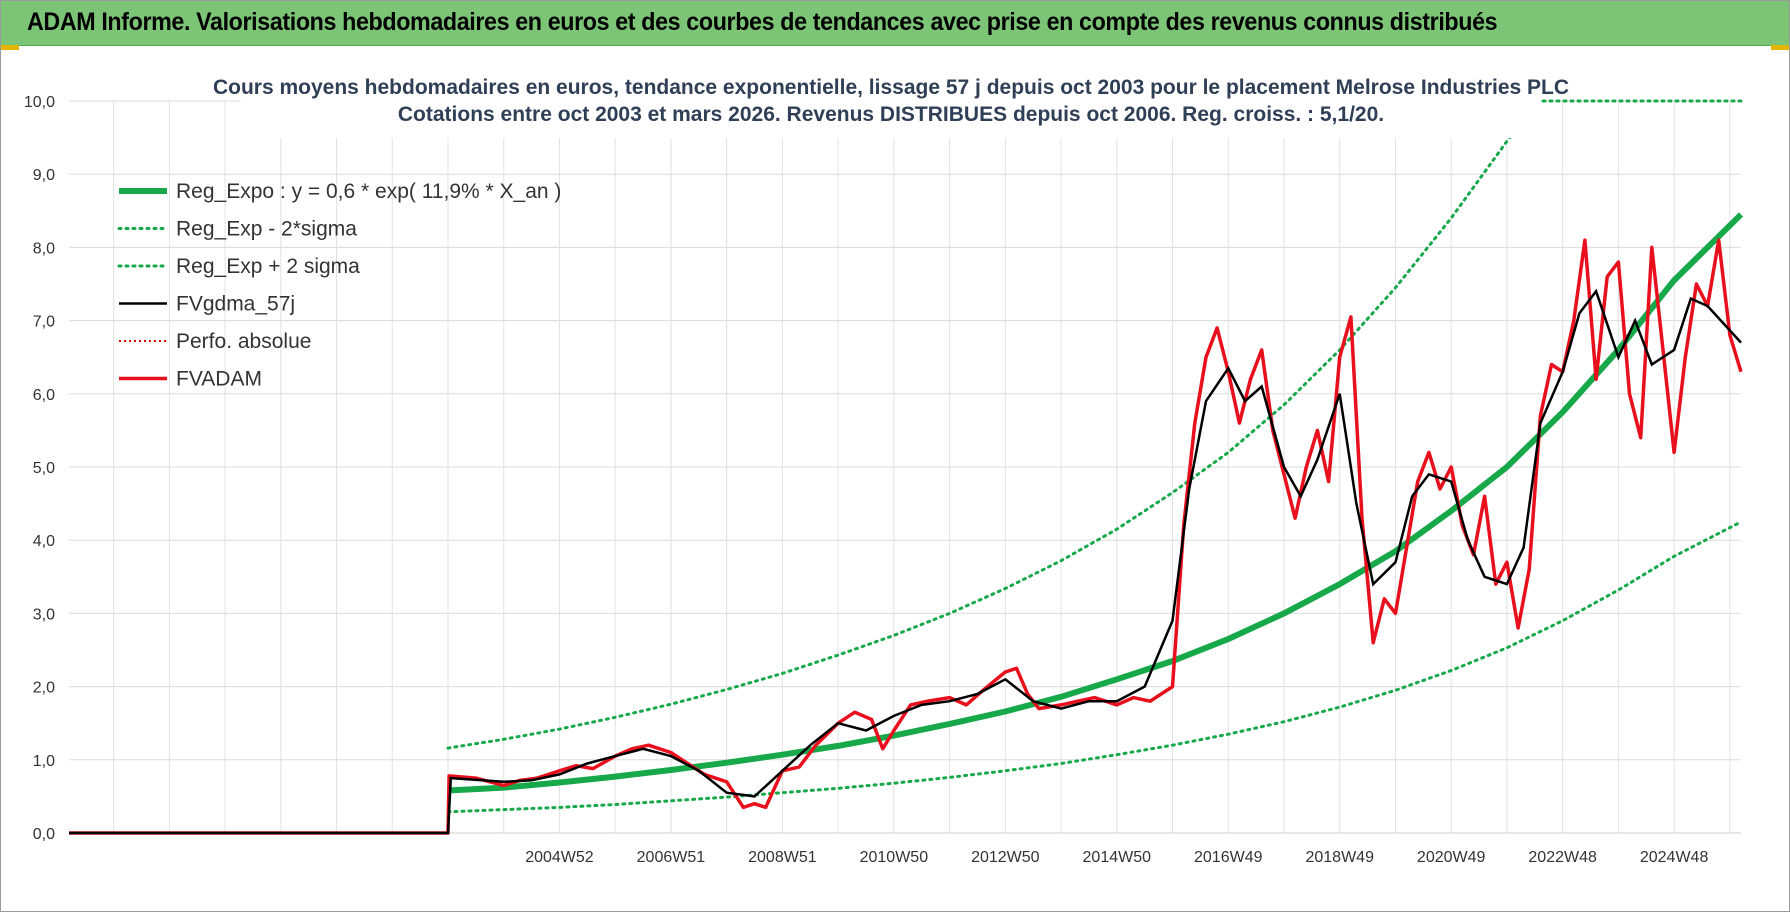 Image resolution: width=1790 pixels, height=912 pixels. What do you see at coordinates (1674, 857) in the screenshot?
I see `x-tick-label: 2024W48` at bounding box center [1674, 857].